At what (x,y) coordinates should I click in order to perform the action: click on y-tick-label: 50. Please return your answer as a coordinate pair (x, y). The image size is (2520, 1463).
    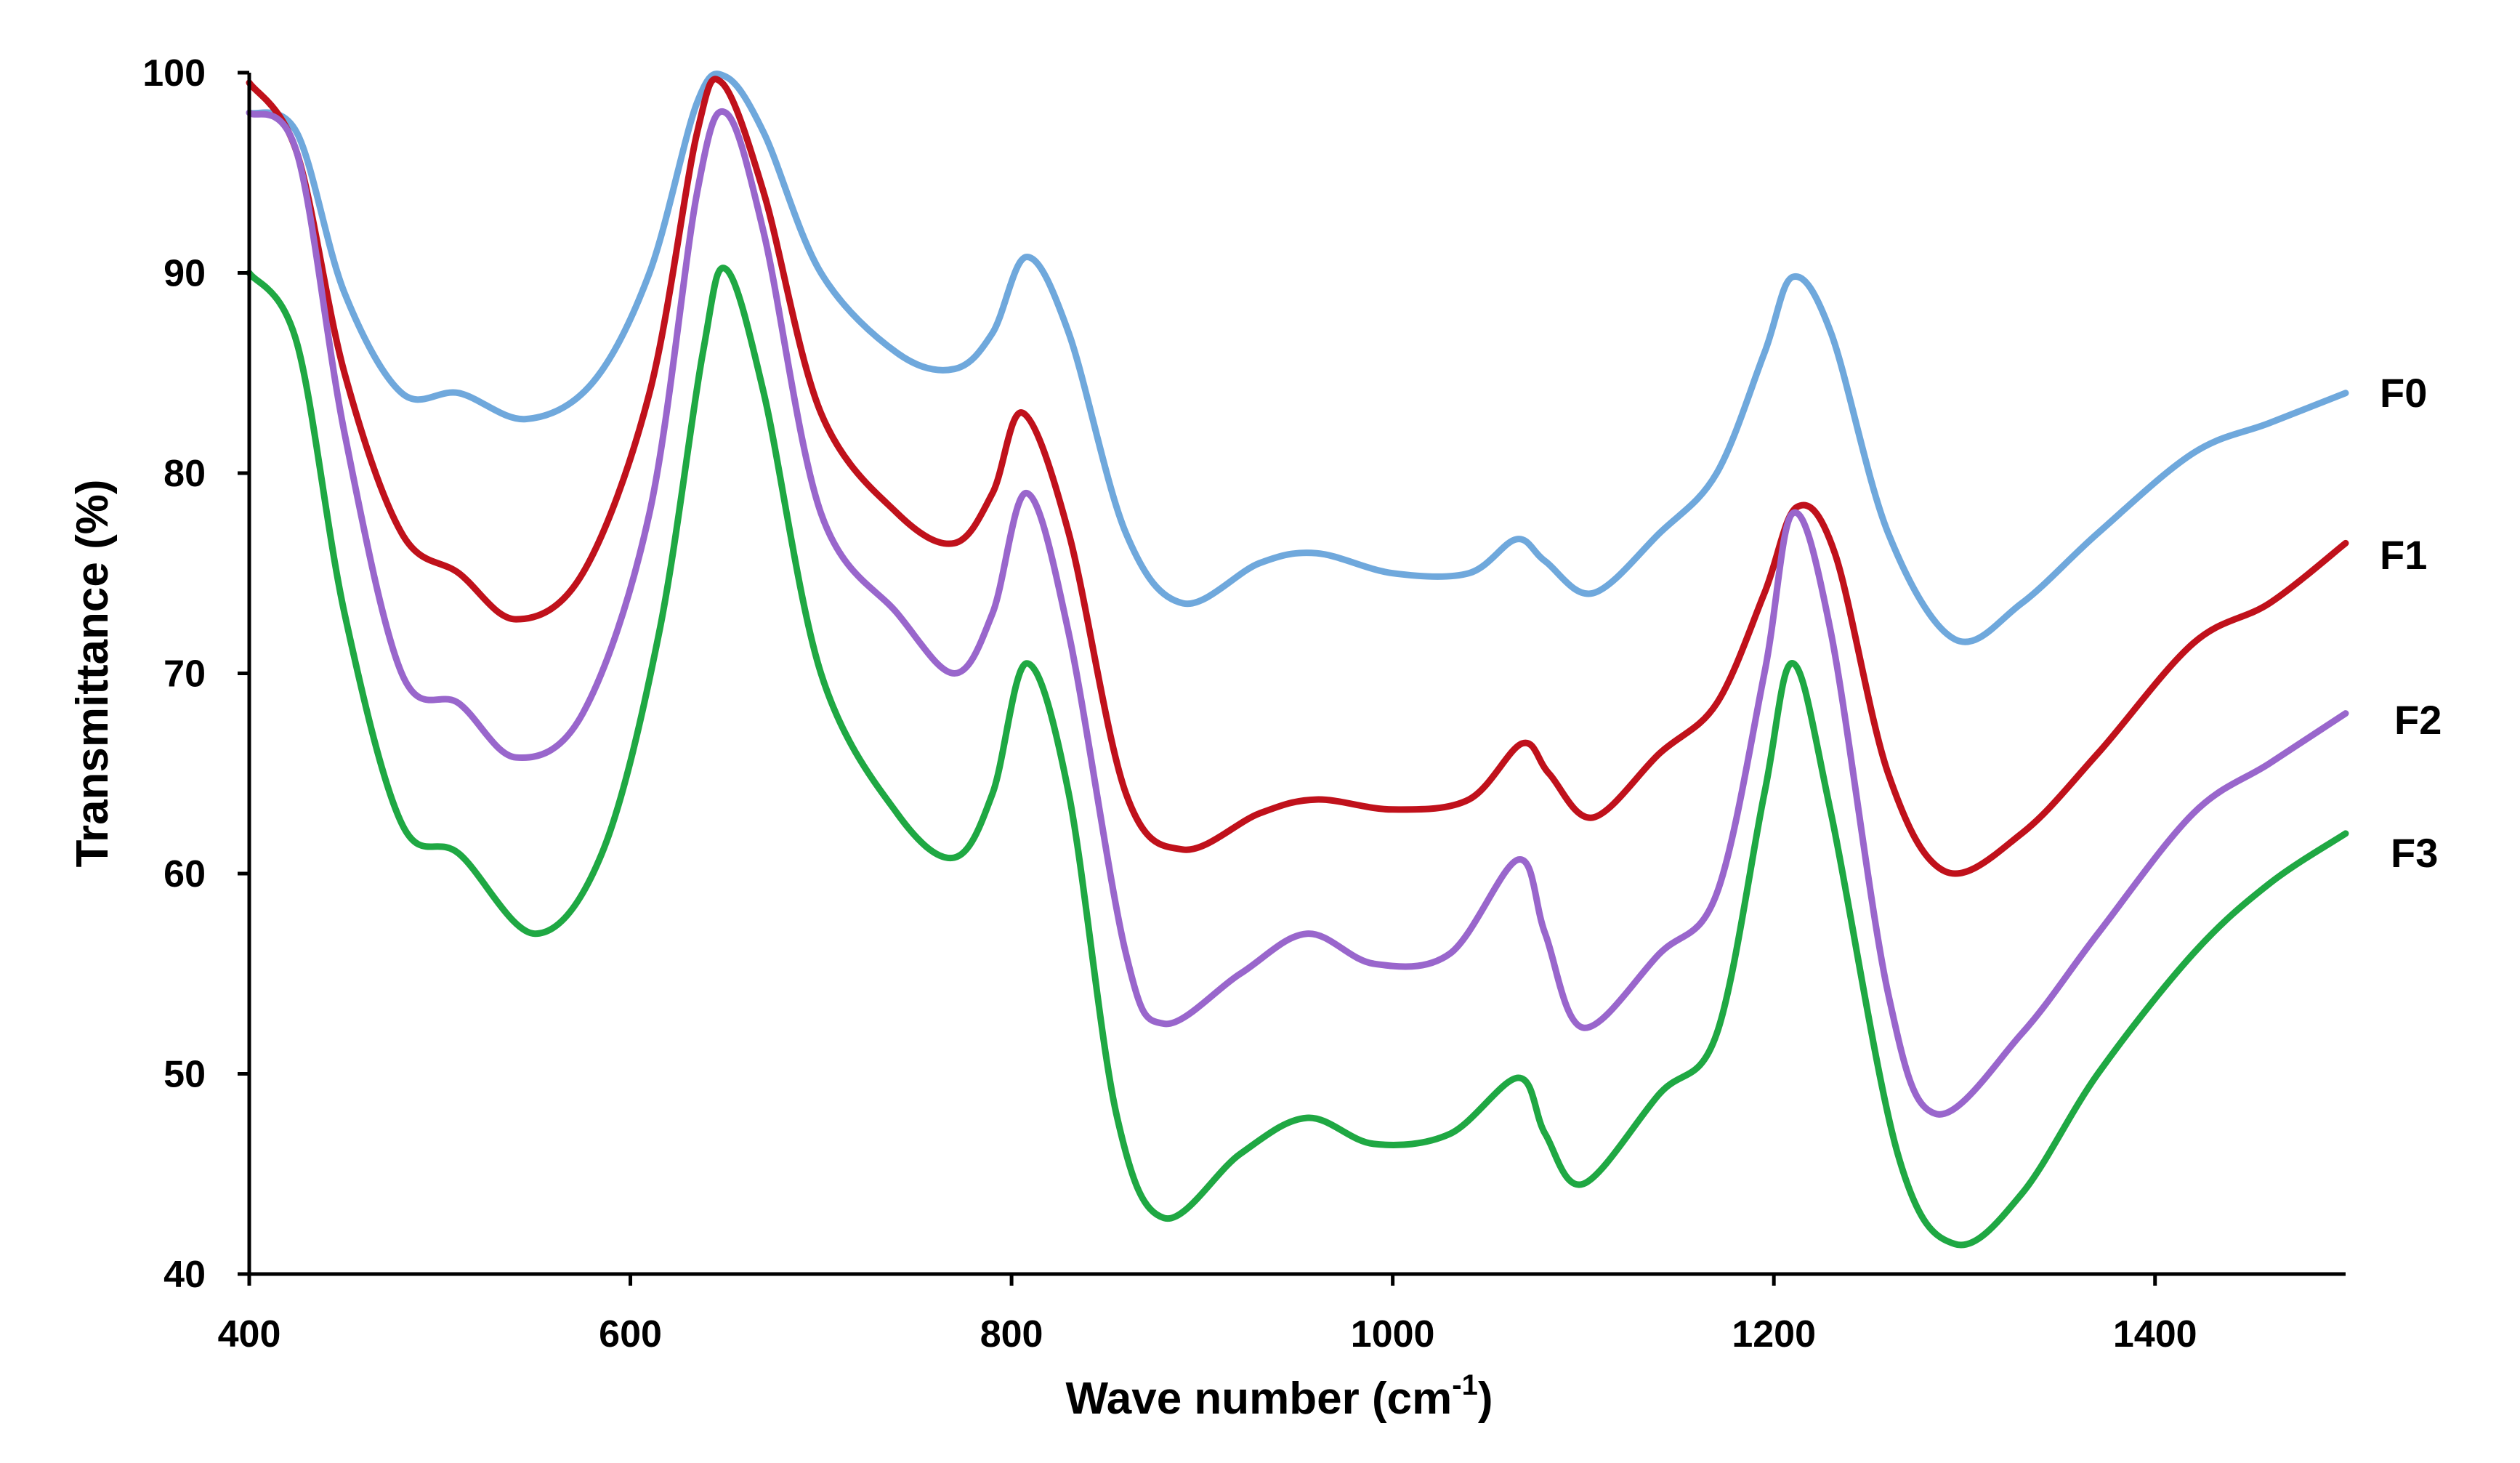
    Looking at the image, I should click on (184, 1075).